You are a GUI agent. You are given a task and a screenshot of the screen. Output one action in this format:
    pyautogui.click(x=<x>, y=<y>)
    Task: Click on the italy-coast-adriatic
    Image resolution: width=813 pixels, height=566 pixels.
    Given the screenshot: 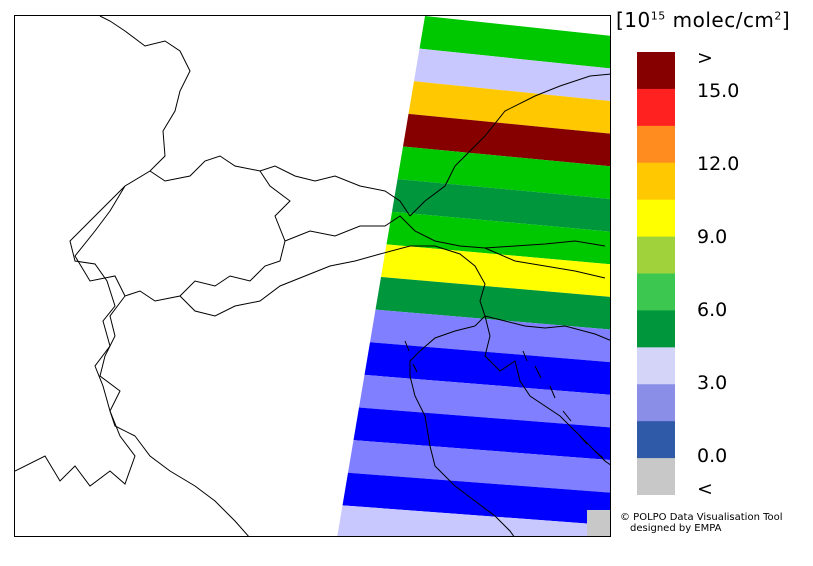 What is the action you would take?
    pyautogui.click(x=462, y=430)
    